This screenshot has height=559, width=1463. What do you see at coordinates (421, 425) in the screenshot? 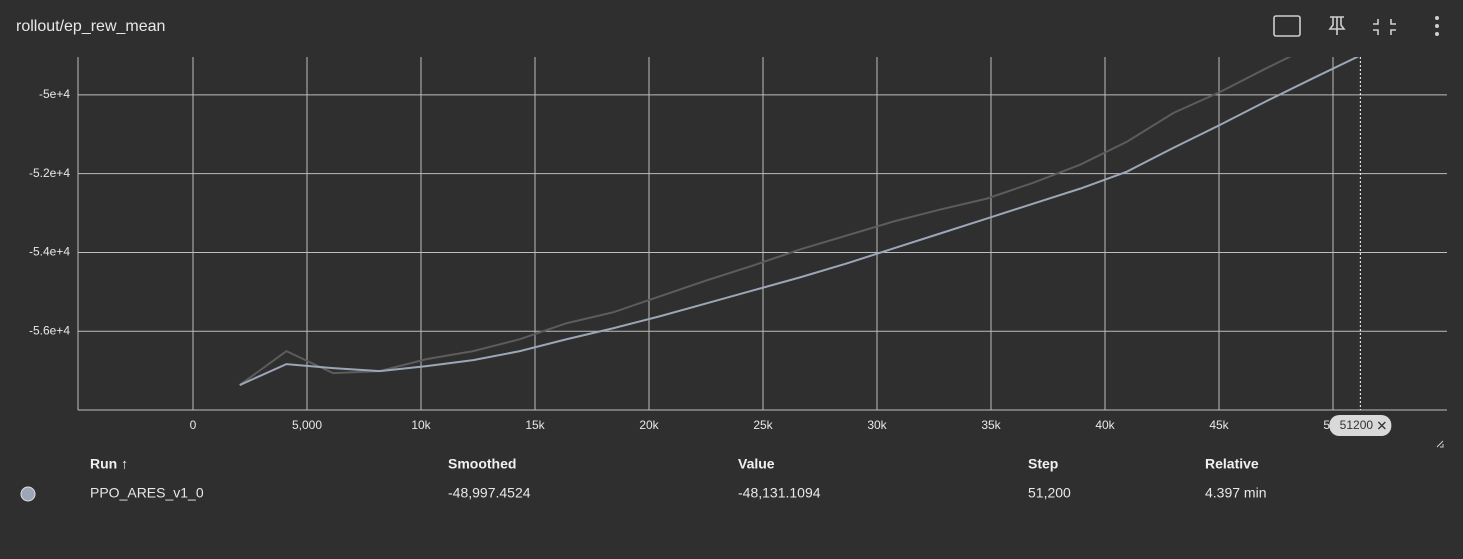
I see `x-tick-label: 10k` at bounding box center [421, 425].